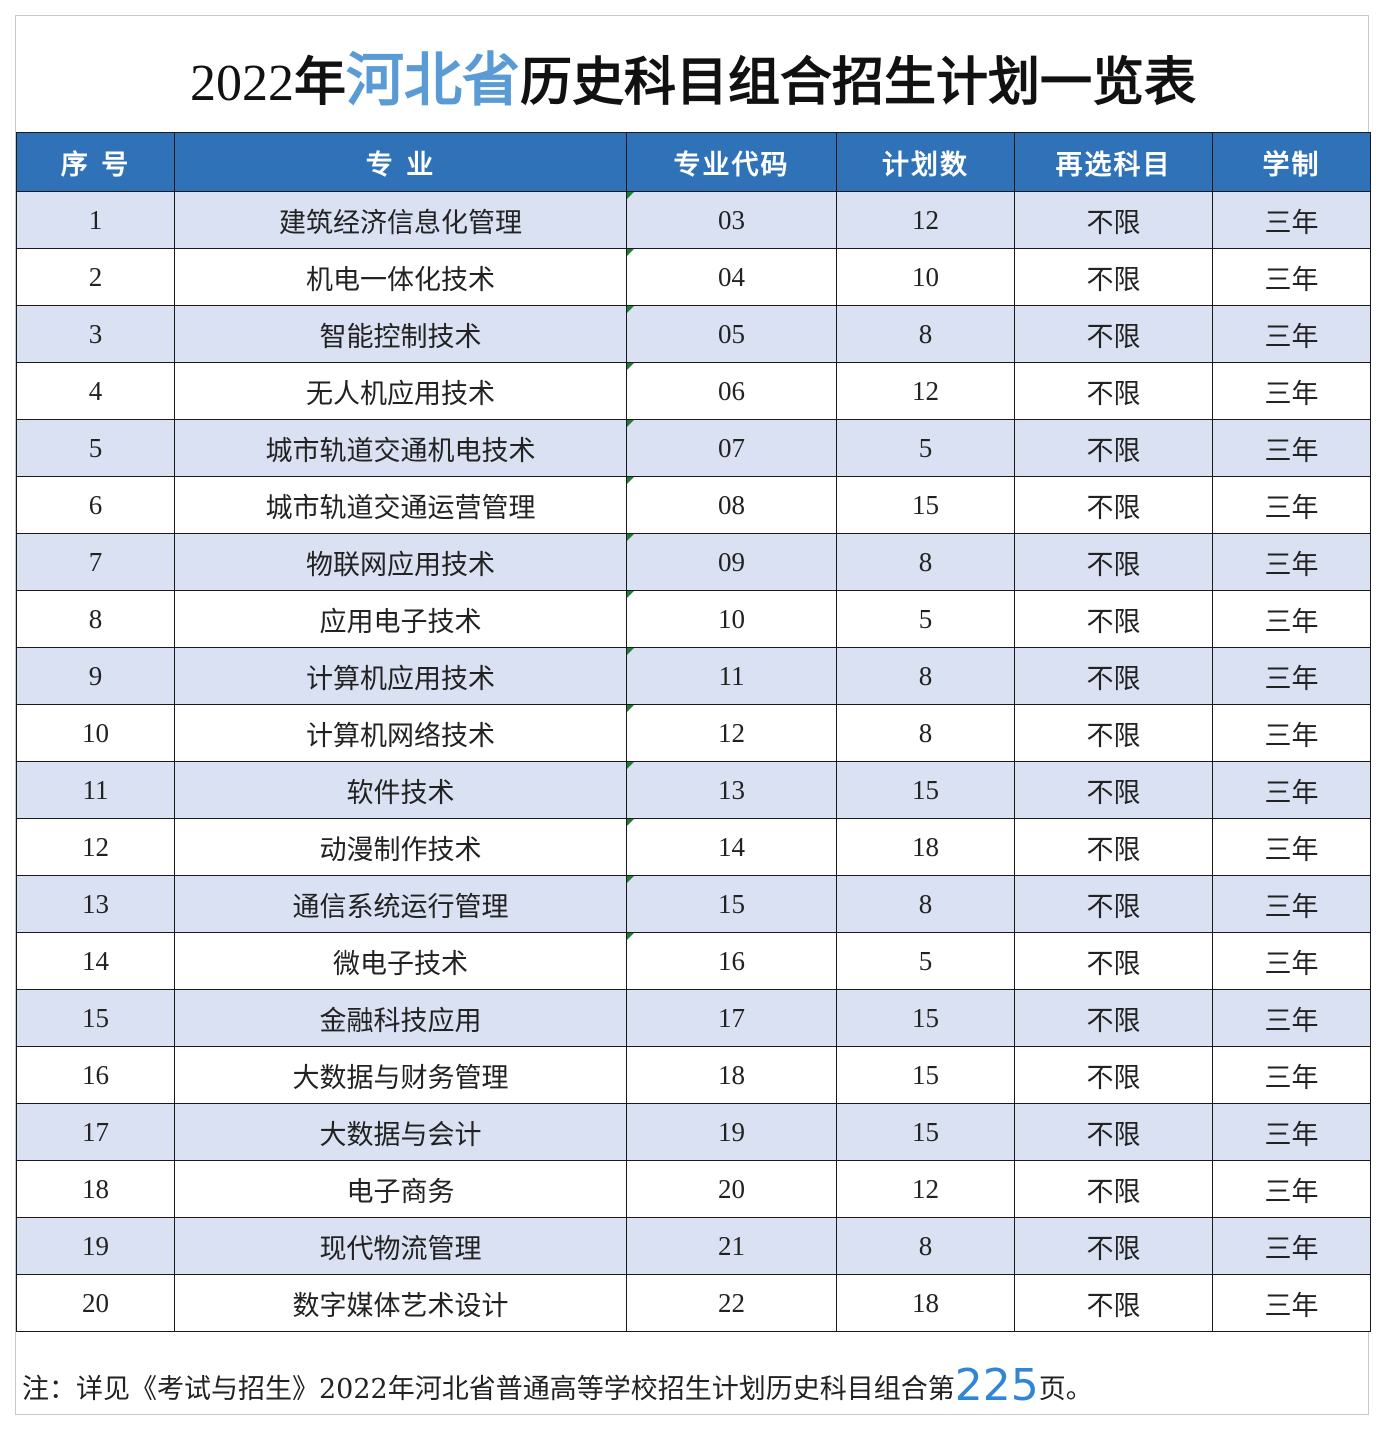  I want to click on cell-code-text: 14, so click(731, 846).